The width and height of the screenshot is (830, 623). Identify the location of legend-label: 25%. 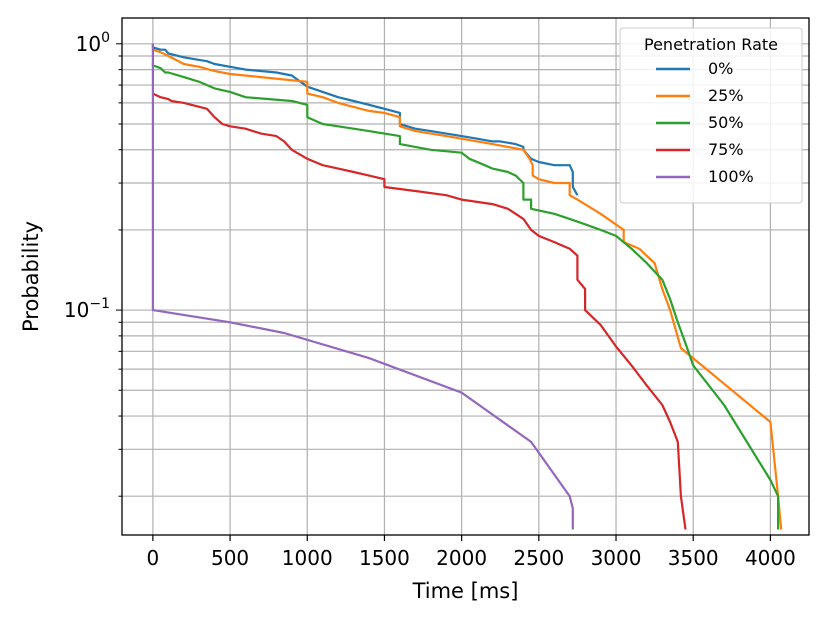
(726, 95).